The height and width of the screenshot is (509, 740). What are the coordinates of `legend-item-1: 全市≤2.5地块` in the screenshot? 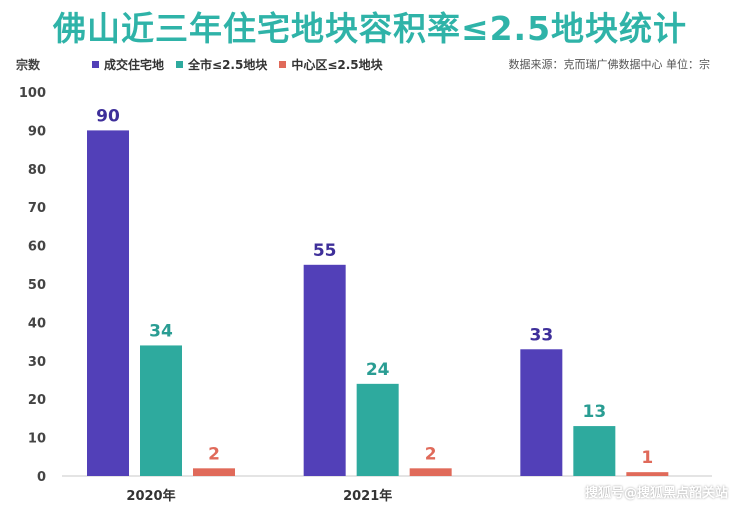 It's located at (221, 64).